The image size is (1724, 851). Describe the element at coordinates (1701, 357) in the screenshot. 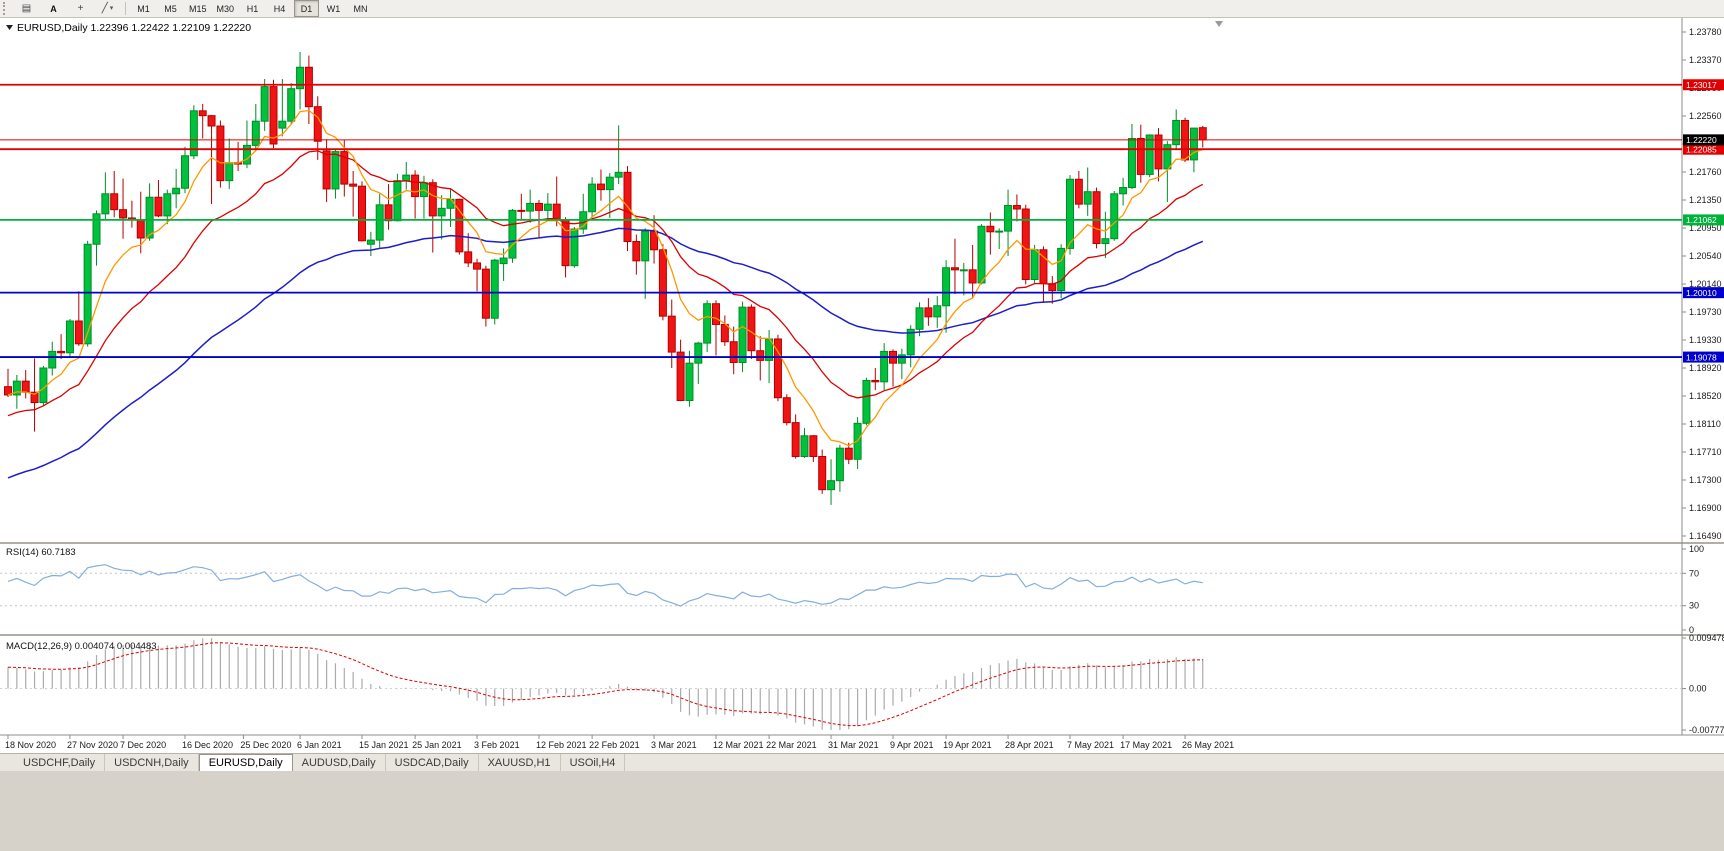

I see `svg-text: 1.19078` at that location.